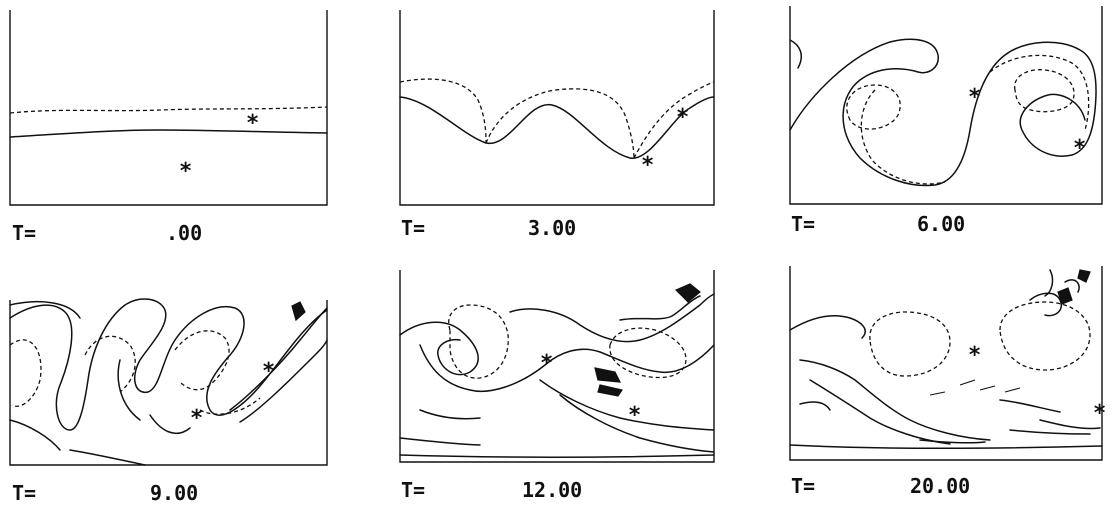  I want to click on time-value: .00, so click(184, 233).